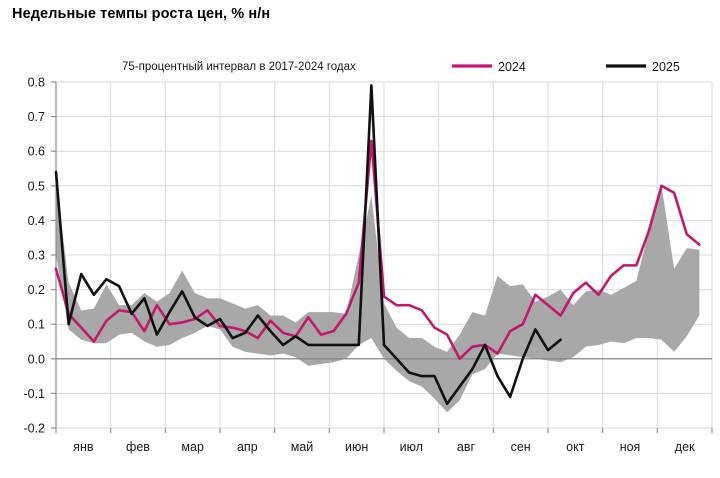 This screenshot has width=720, height=478. What do you see at coordinates (302, 447) in the screenshot?
I see `x-tick-label-май: май` at bounding box center [302, 447].